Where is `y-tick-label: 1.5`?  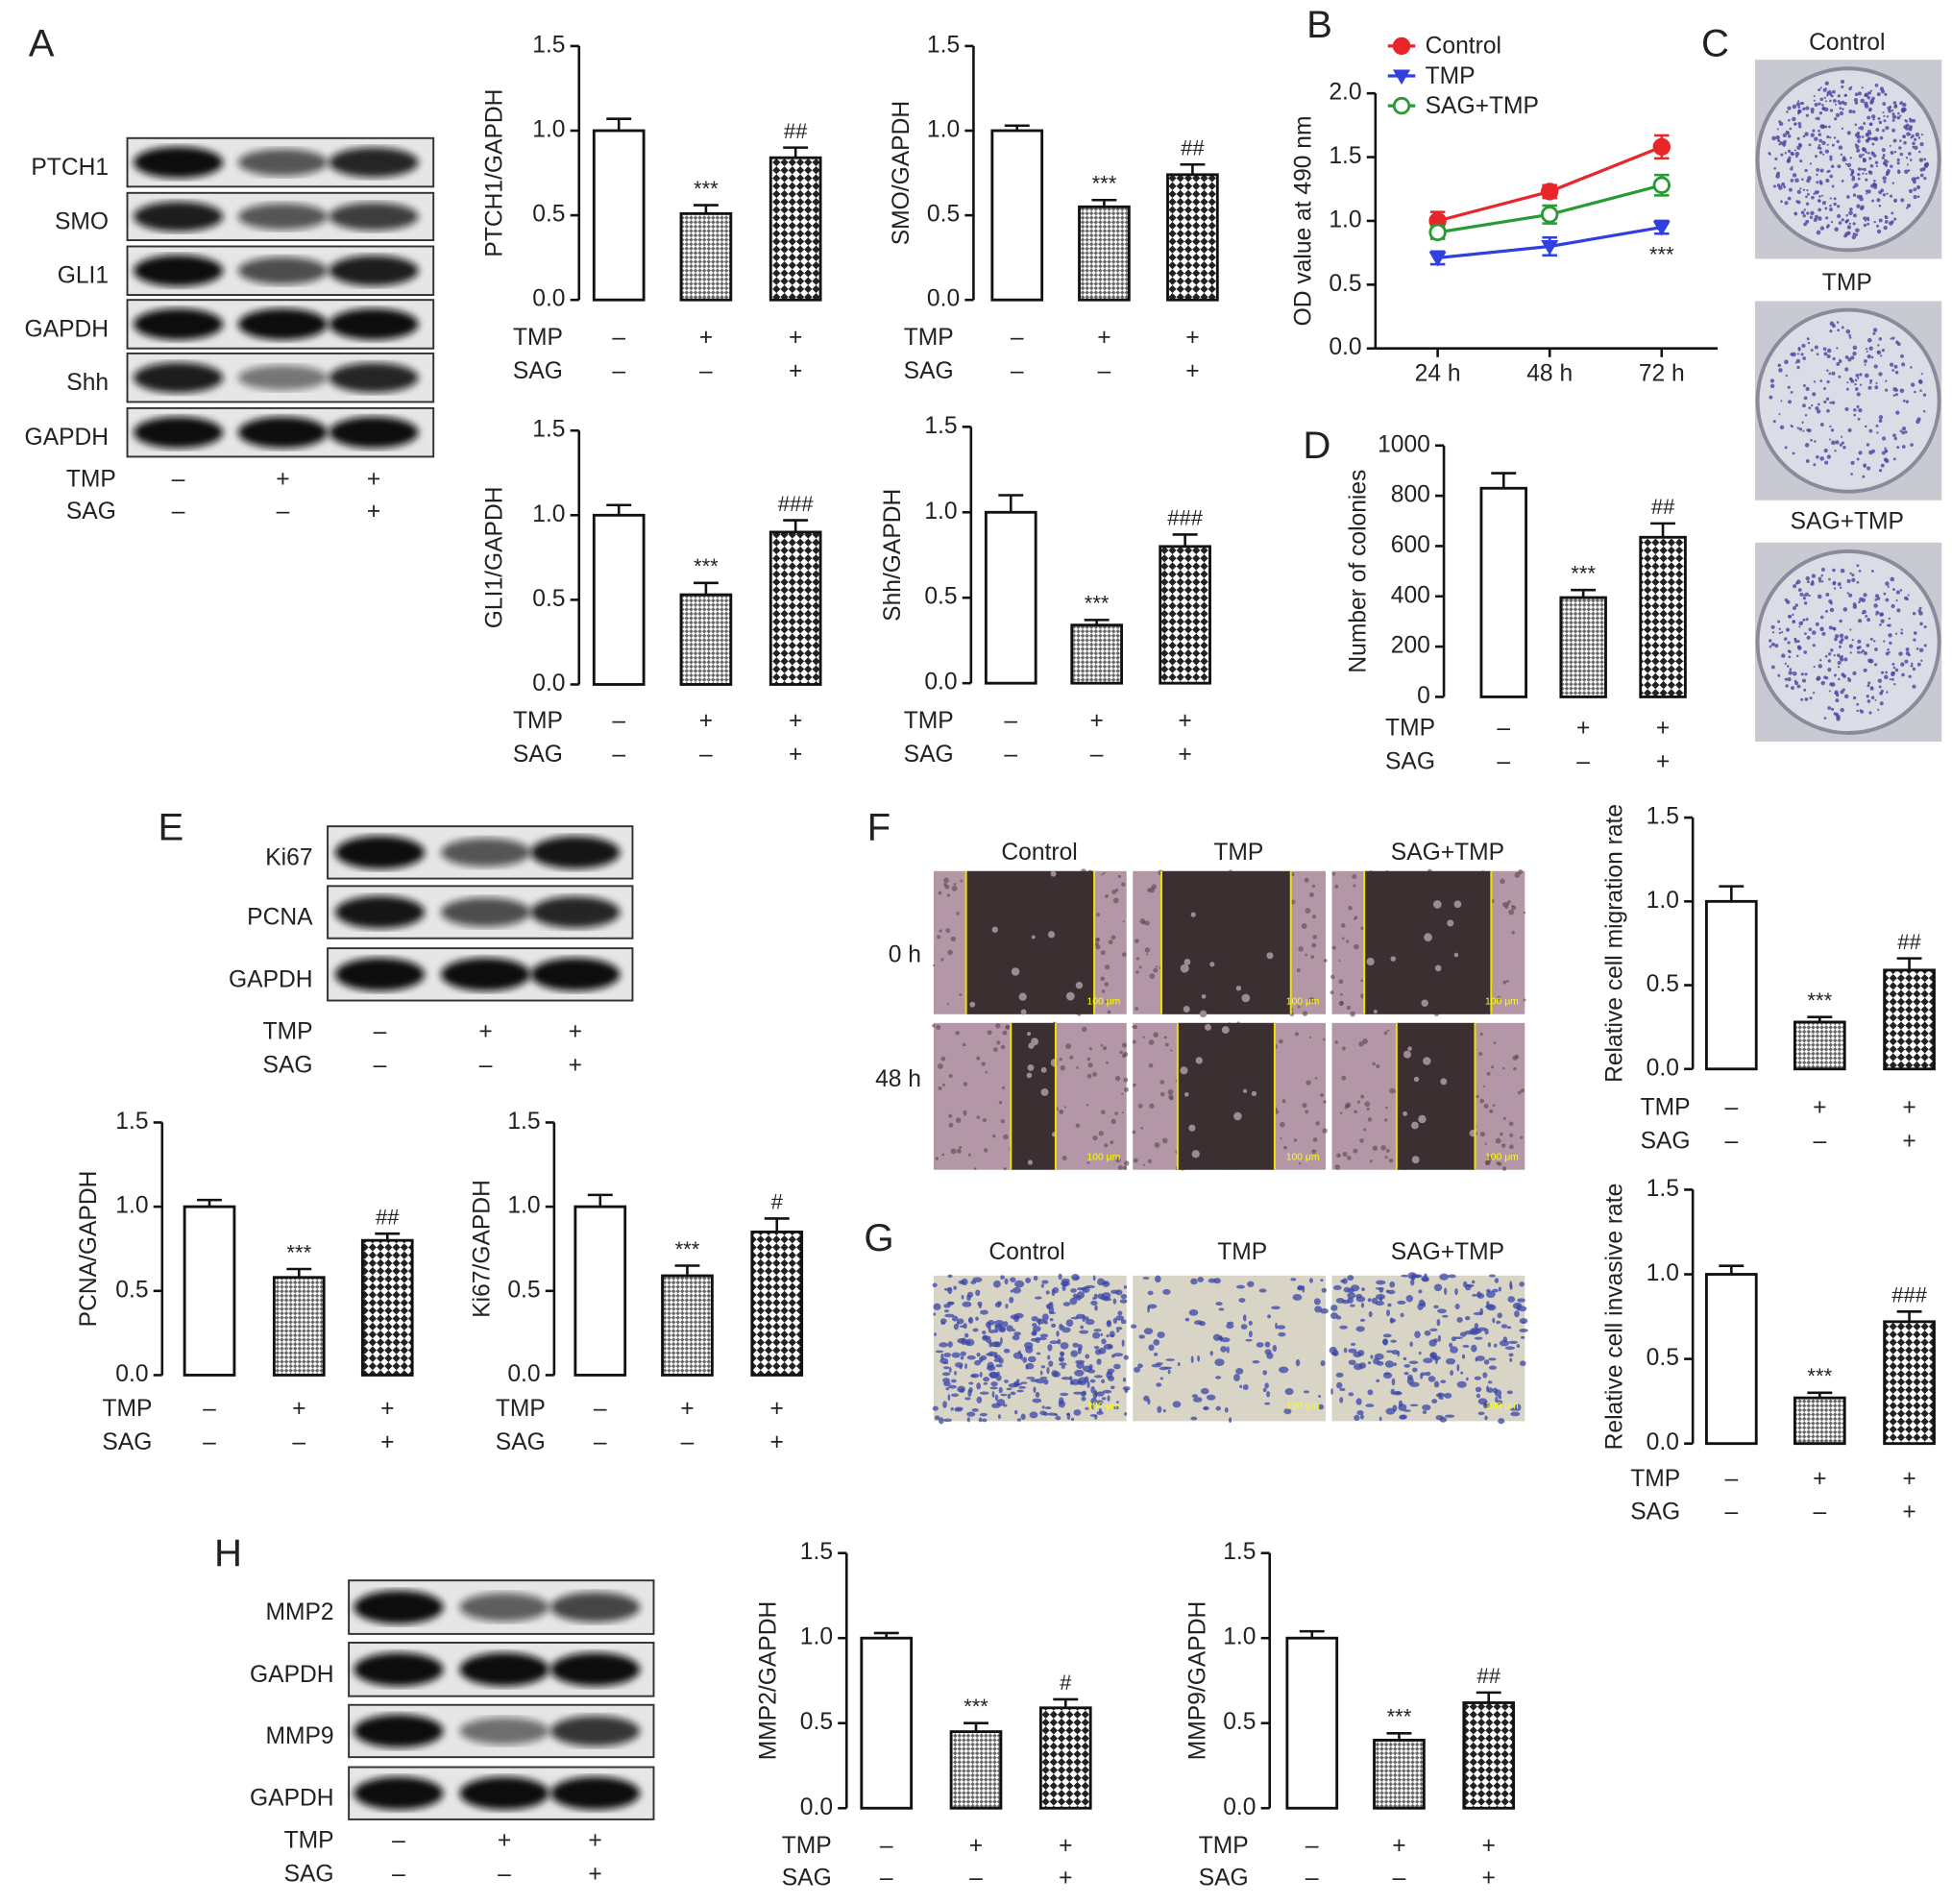
y-tick-label: 1.5 is located at coordinates (943, 45).